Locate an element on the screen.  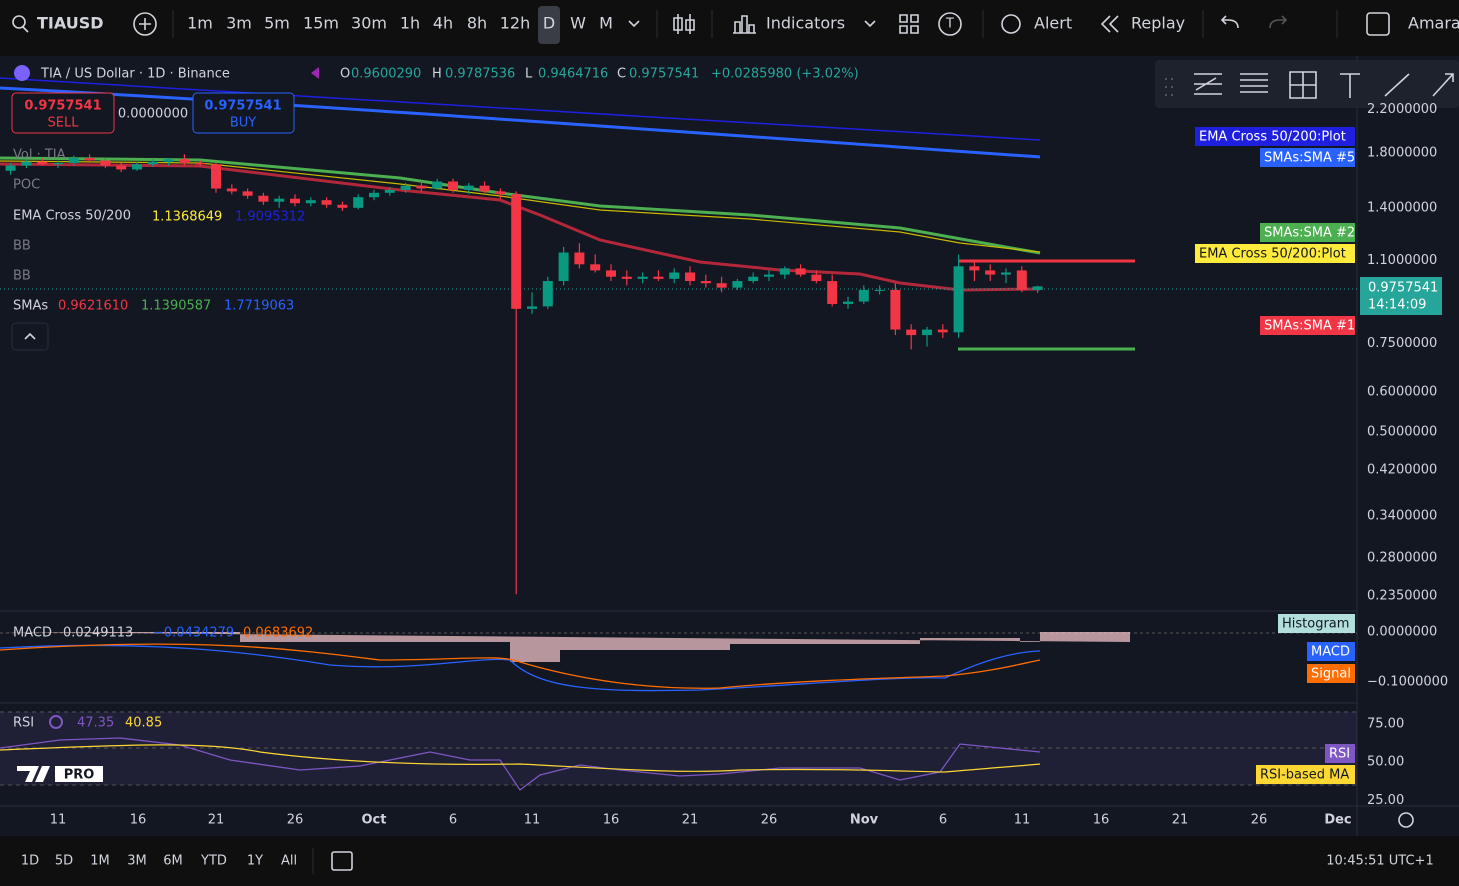
time-tick-label: 26 is located at coordinates (769, 820).